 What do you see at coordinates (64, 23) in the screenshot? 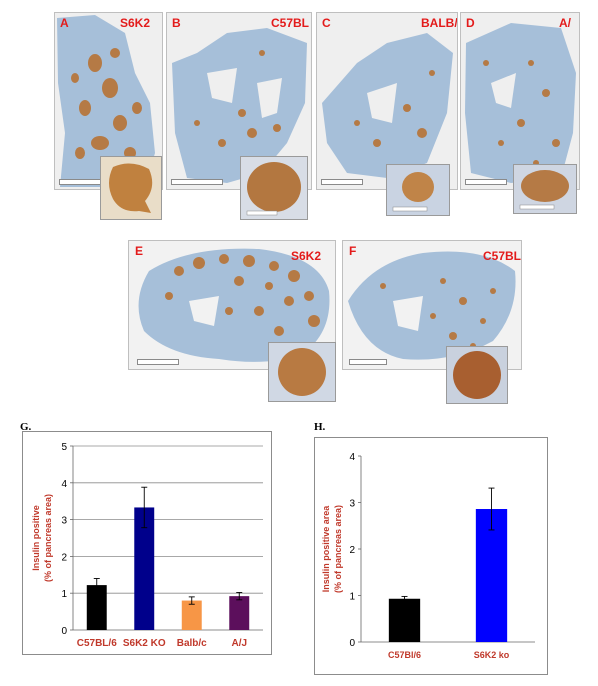
I see `panel-letter: A` at bounding box center [64, 23].